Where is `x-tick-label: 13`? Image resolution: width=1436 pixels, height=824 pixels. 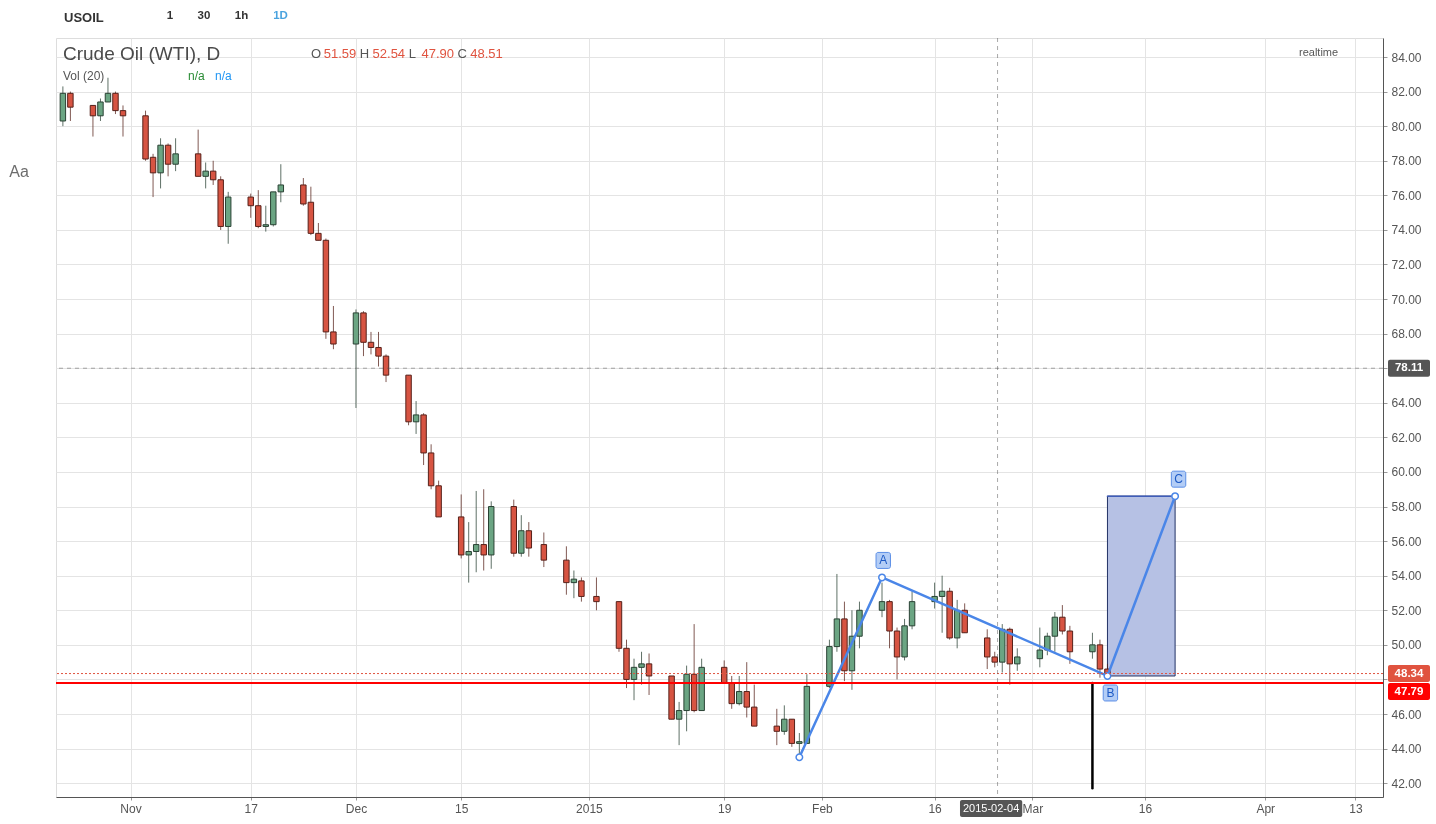 x-tick-label: 13 is located at coordinates (1356, 808).